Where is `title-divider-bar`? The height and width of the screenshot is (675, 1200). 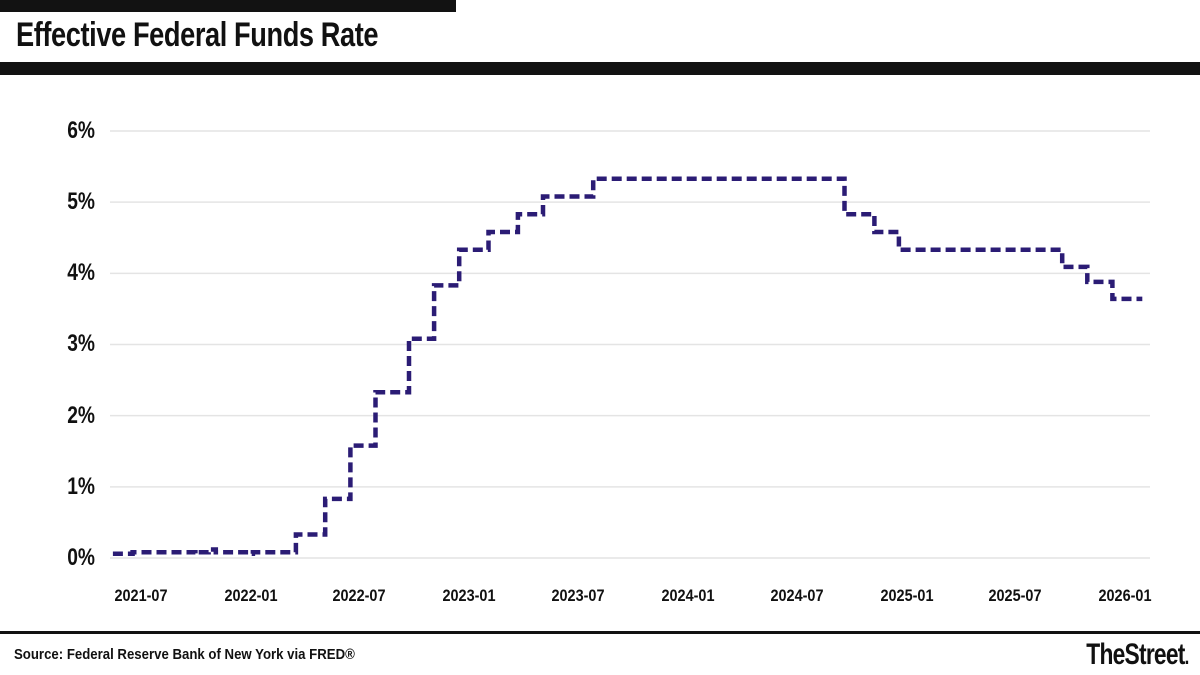 title-divider-bar is located at coordinates (600, 68).